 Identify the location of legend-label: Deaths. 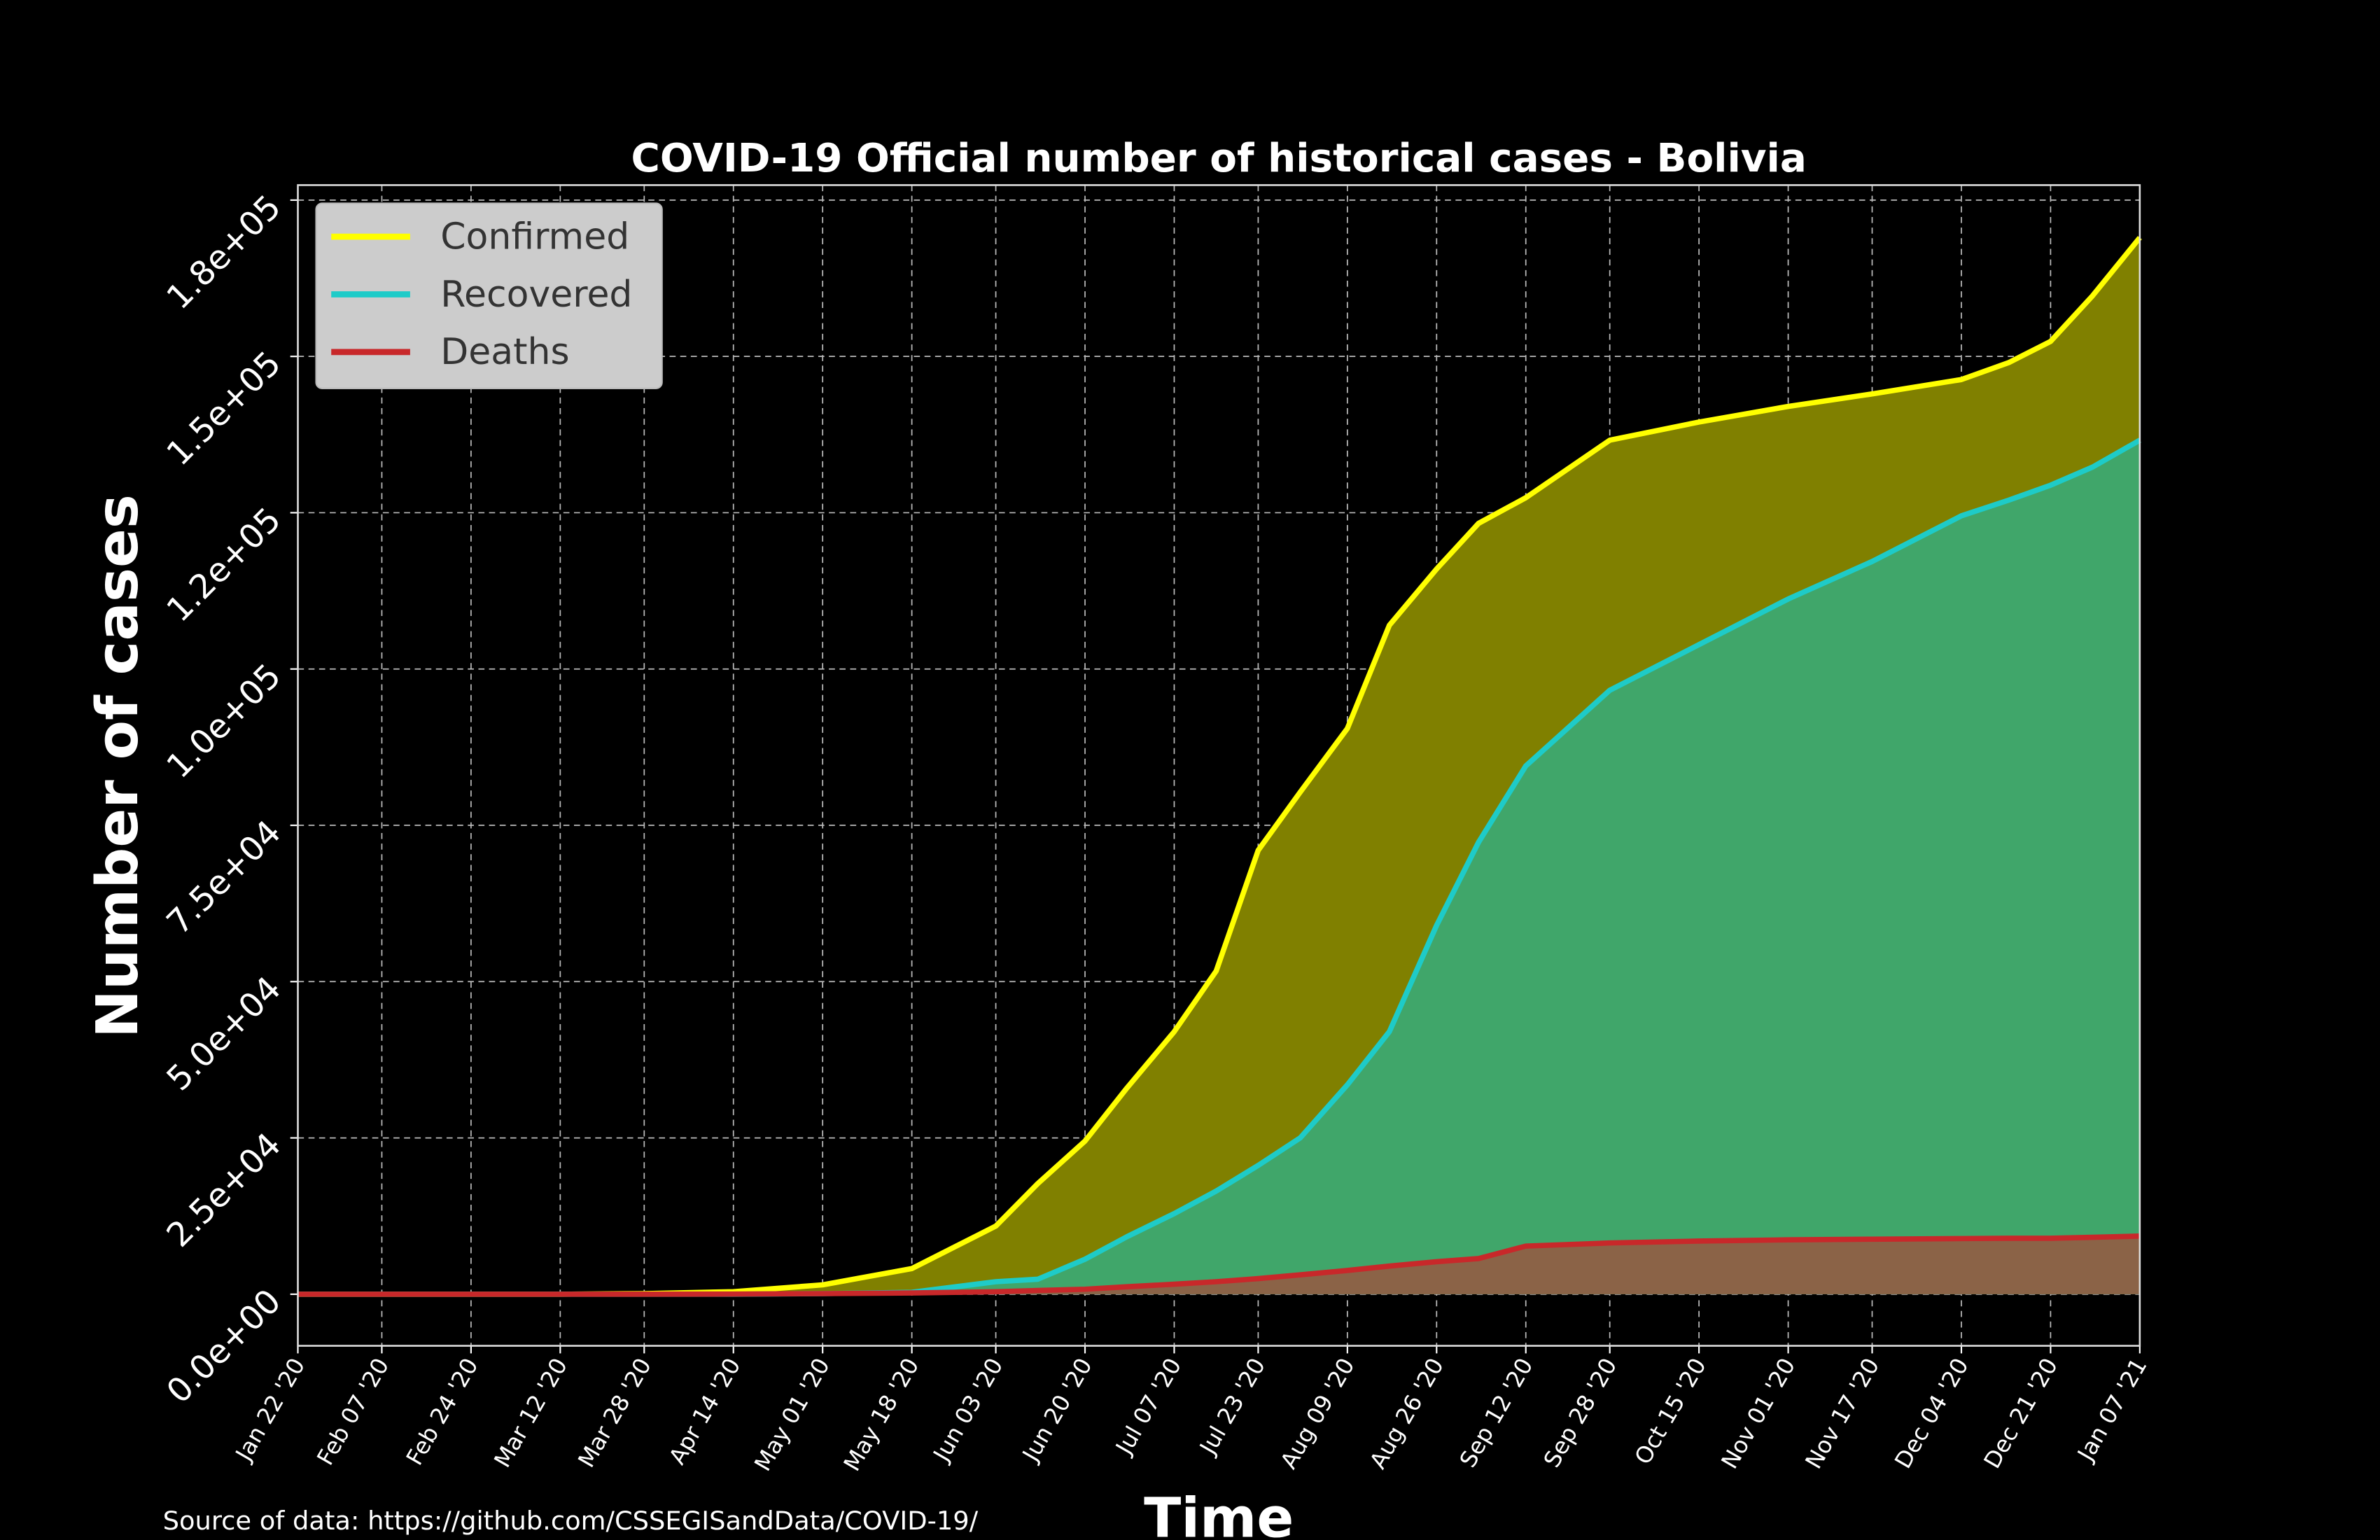
(504, 352).